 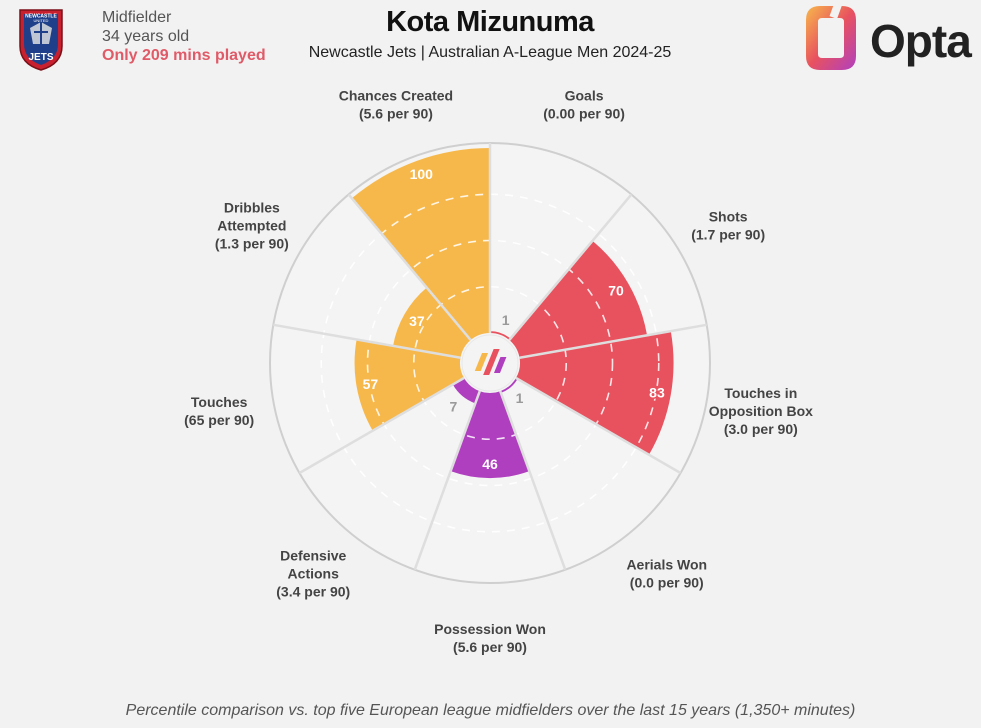 What do you see at coordinates (146, 36) in the screenshot?
I see `player-age: 34 years old` at bounding box center [146, 36].